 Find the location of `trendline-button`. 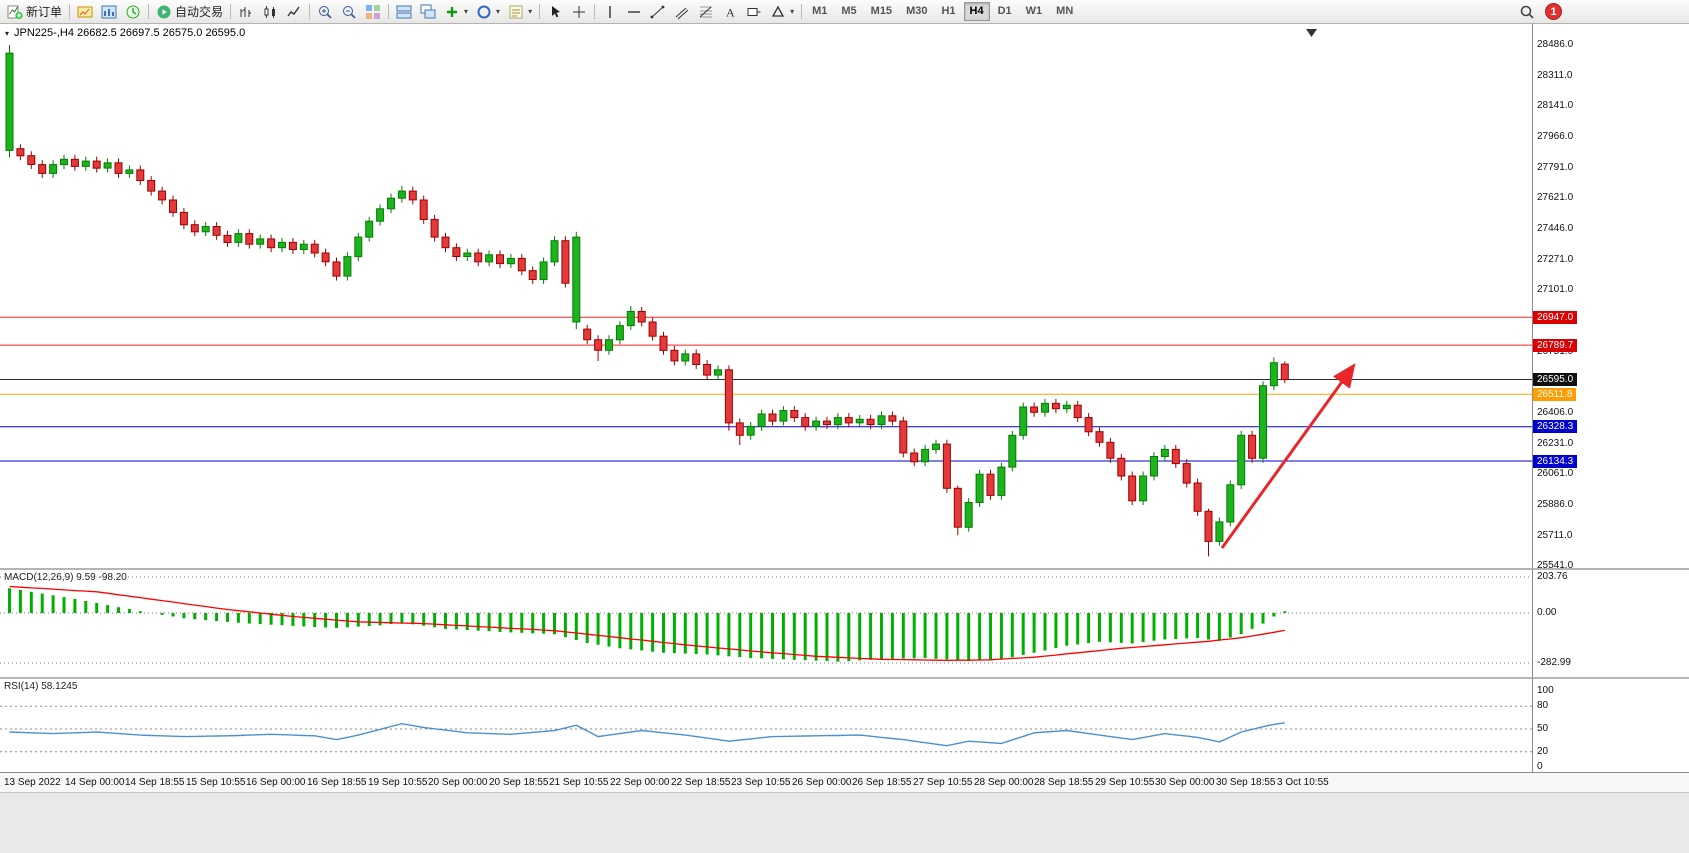

trendline-button is located at coordinates (658, 12).